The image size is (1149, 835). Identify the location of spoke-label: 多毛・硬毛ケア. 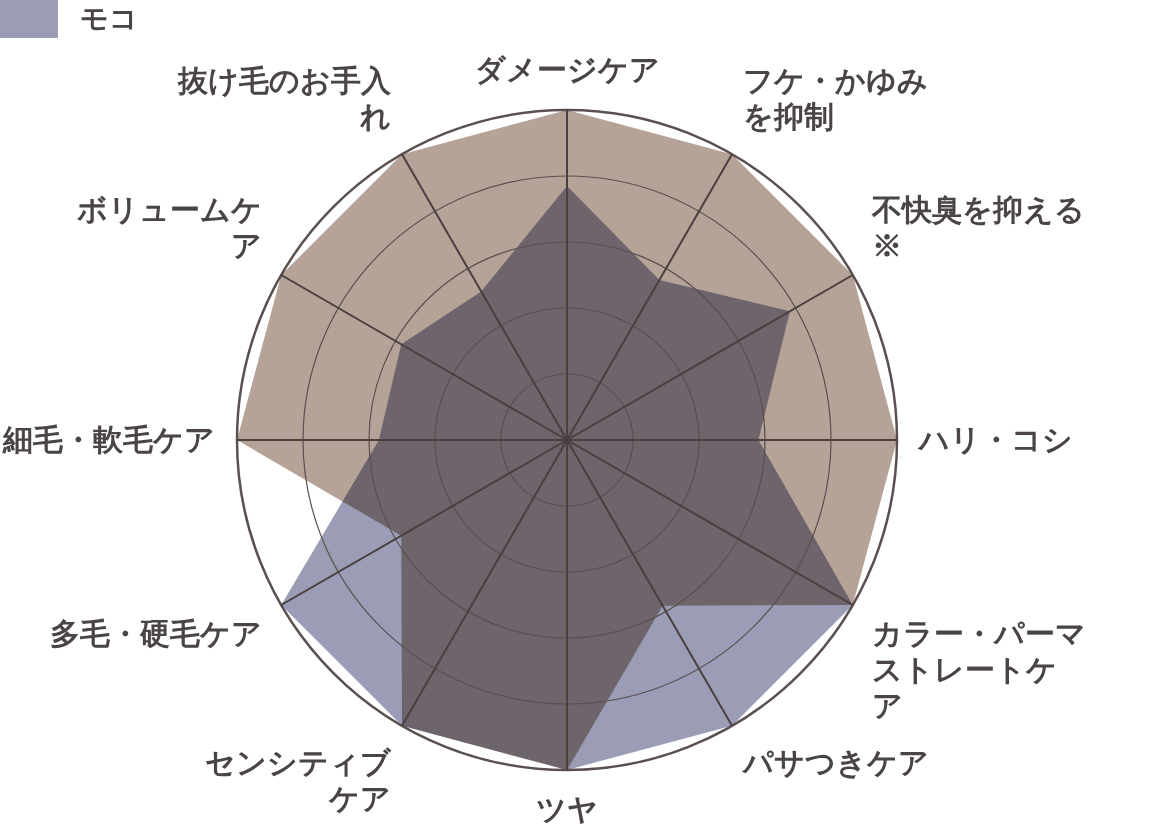
(156, 634).